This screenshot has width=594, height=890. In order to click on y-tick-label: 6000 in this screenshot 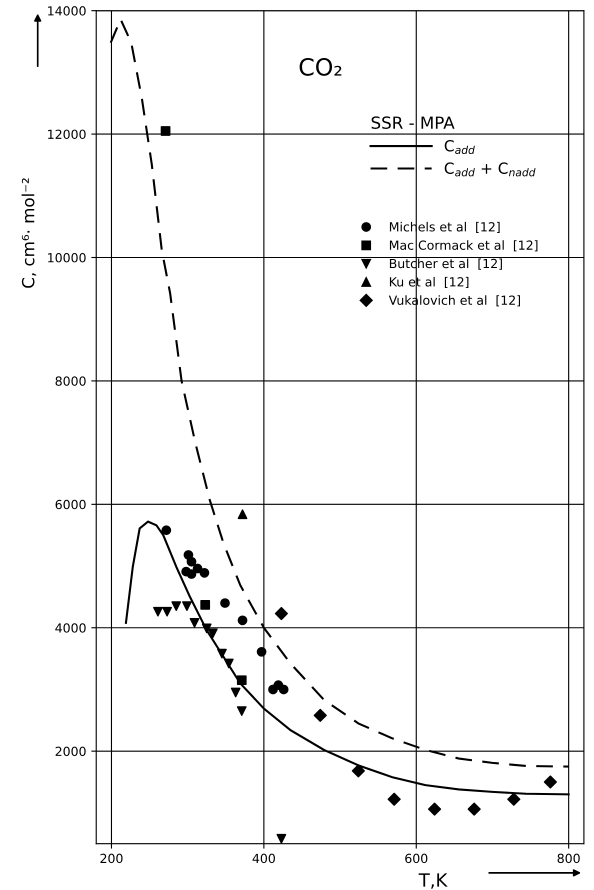, I will do `click(71, 505)`.